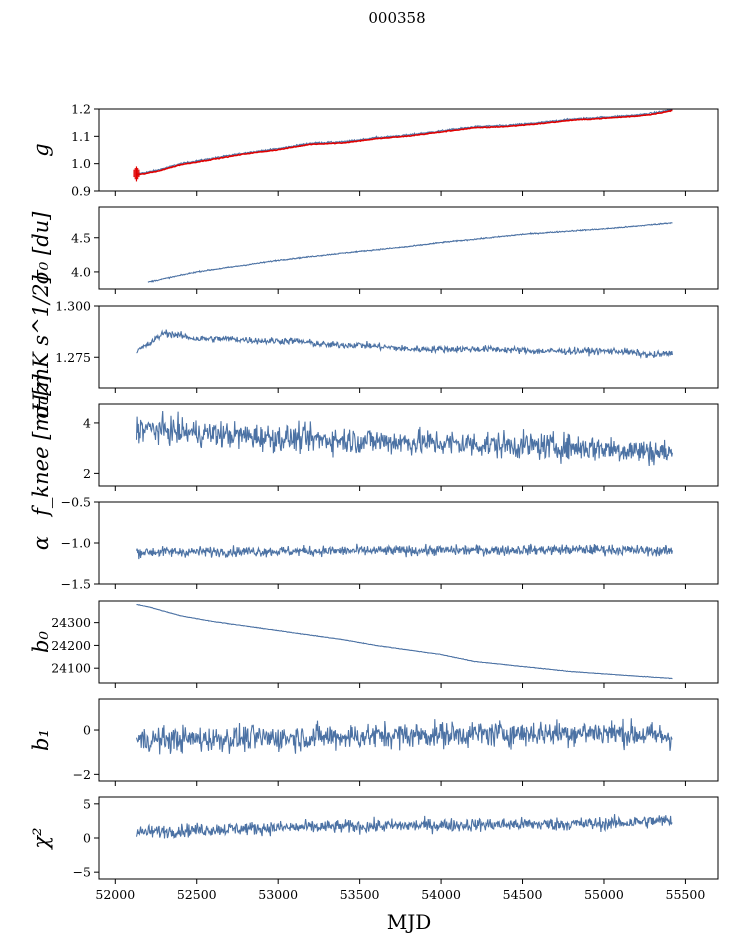 This screenshot has height=944, width=729. I want to click on x-tick-label: 55500, so click(686, 894).